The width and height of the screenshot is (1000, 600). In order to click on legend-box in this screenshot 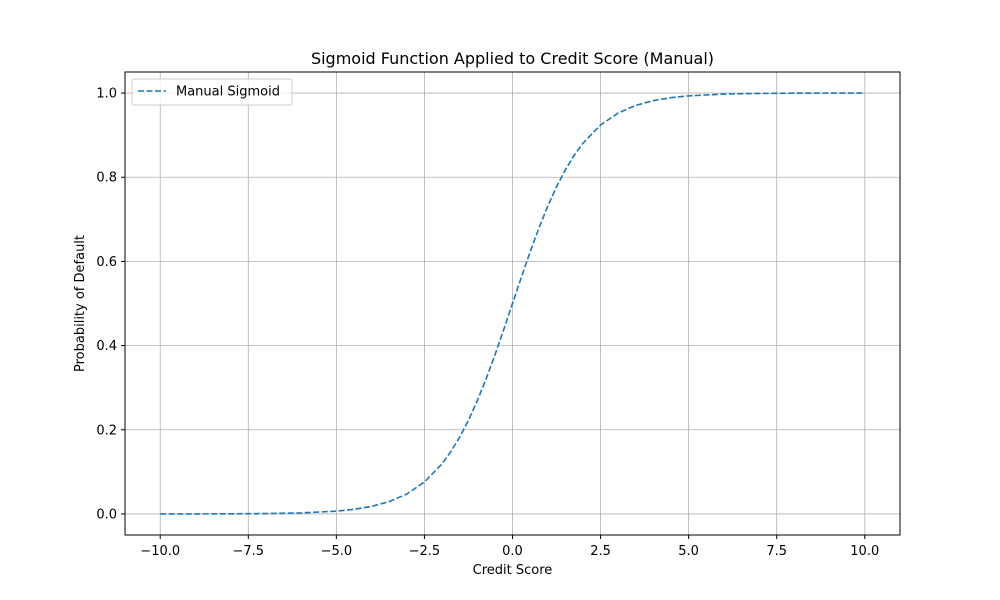, I will do `click(212, 92)`.